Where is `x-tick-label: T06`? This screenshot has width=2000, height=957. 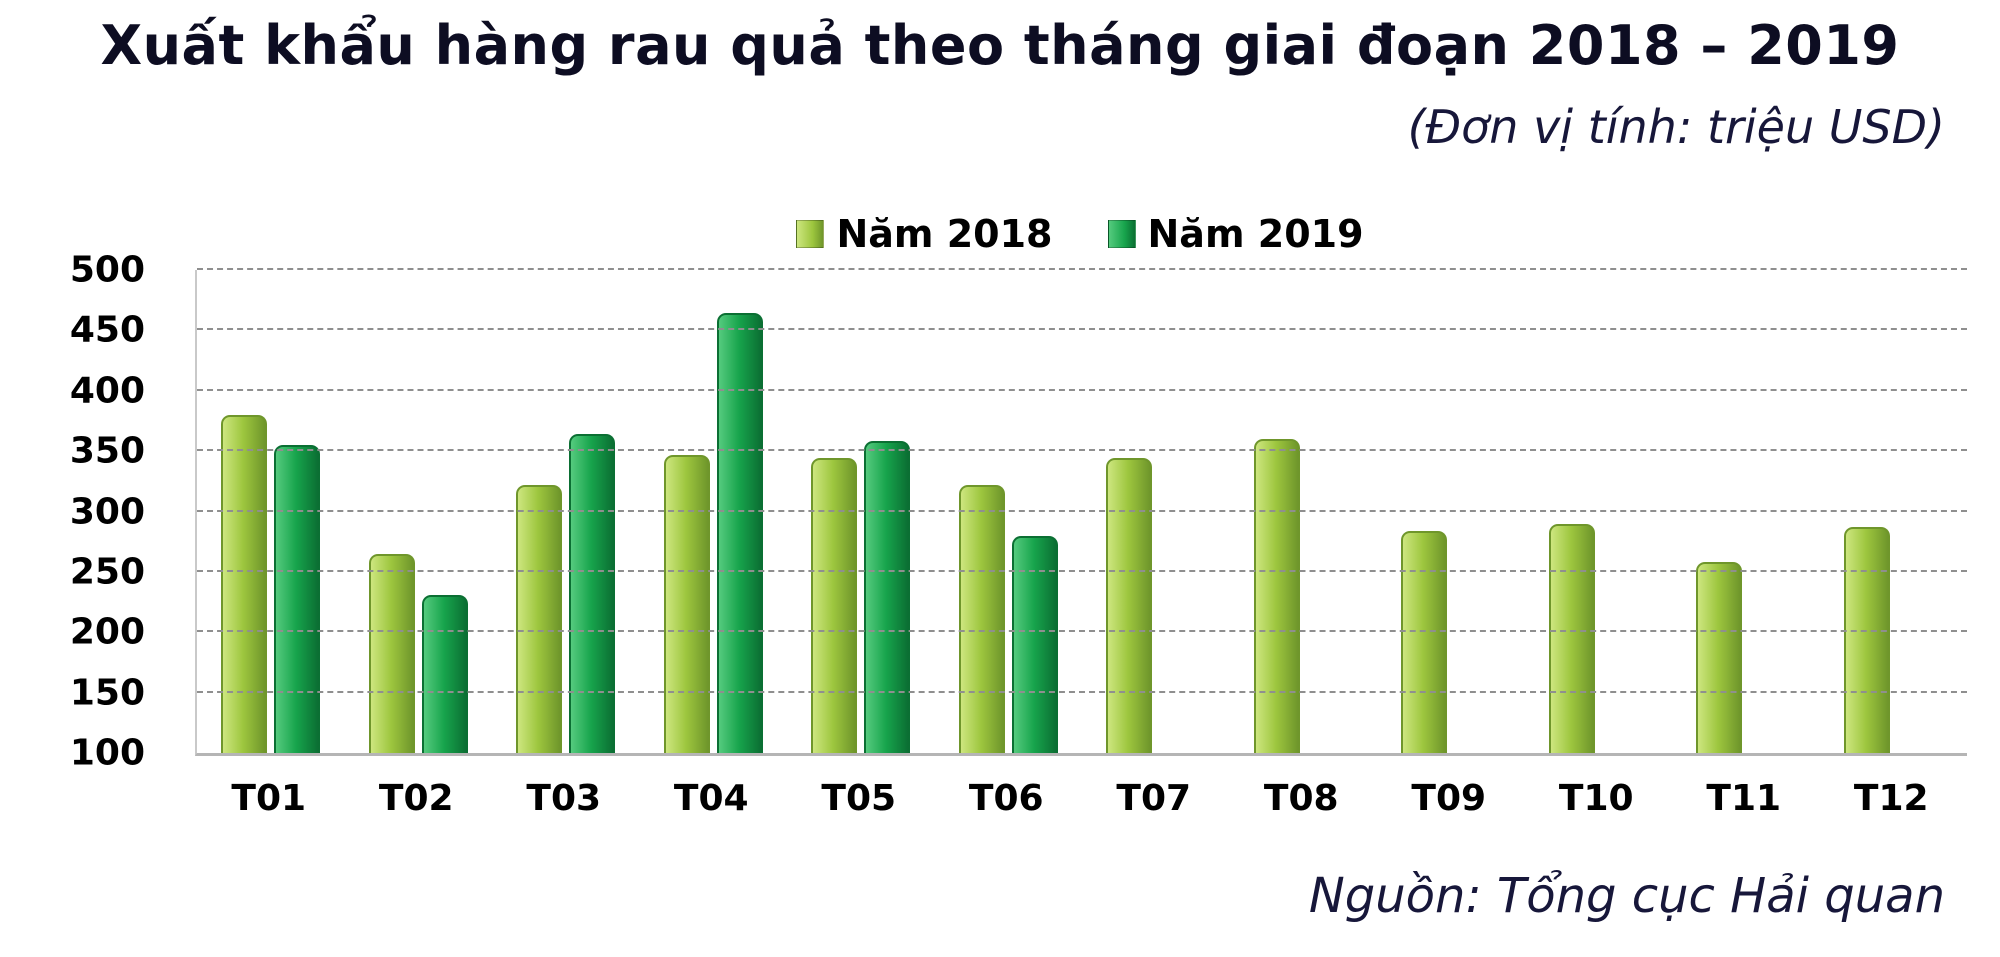 x-tick-label: T06 is located at coordinates (1006, 798).